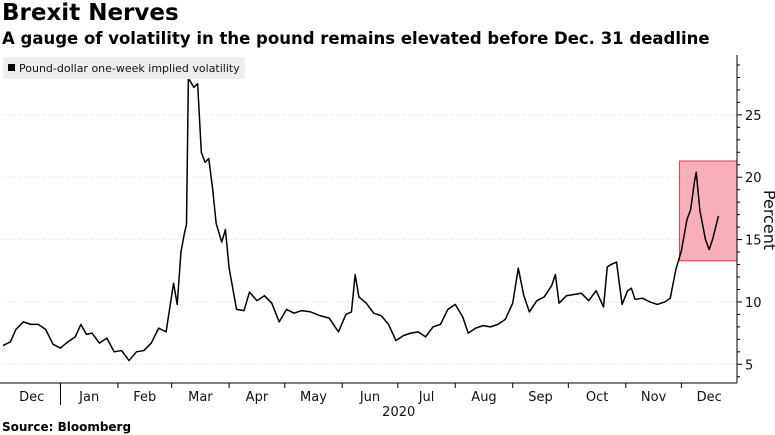  I want to click on y-tick-label: 15, so click(753, 241).